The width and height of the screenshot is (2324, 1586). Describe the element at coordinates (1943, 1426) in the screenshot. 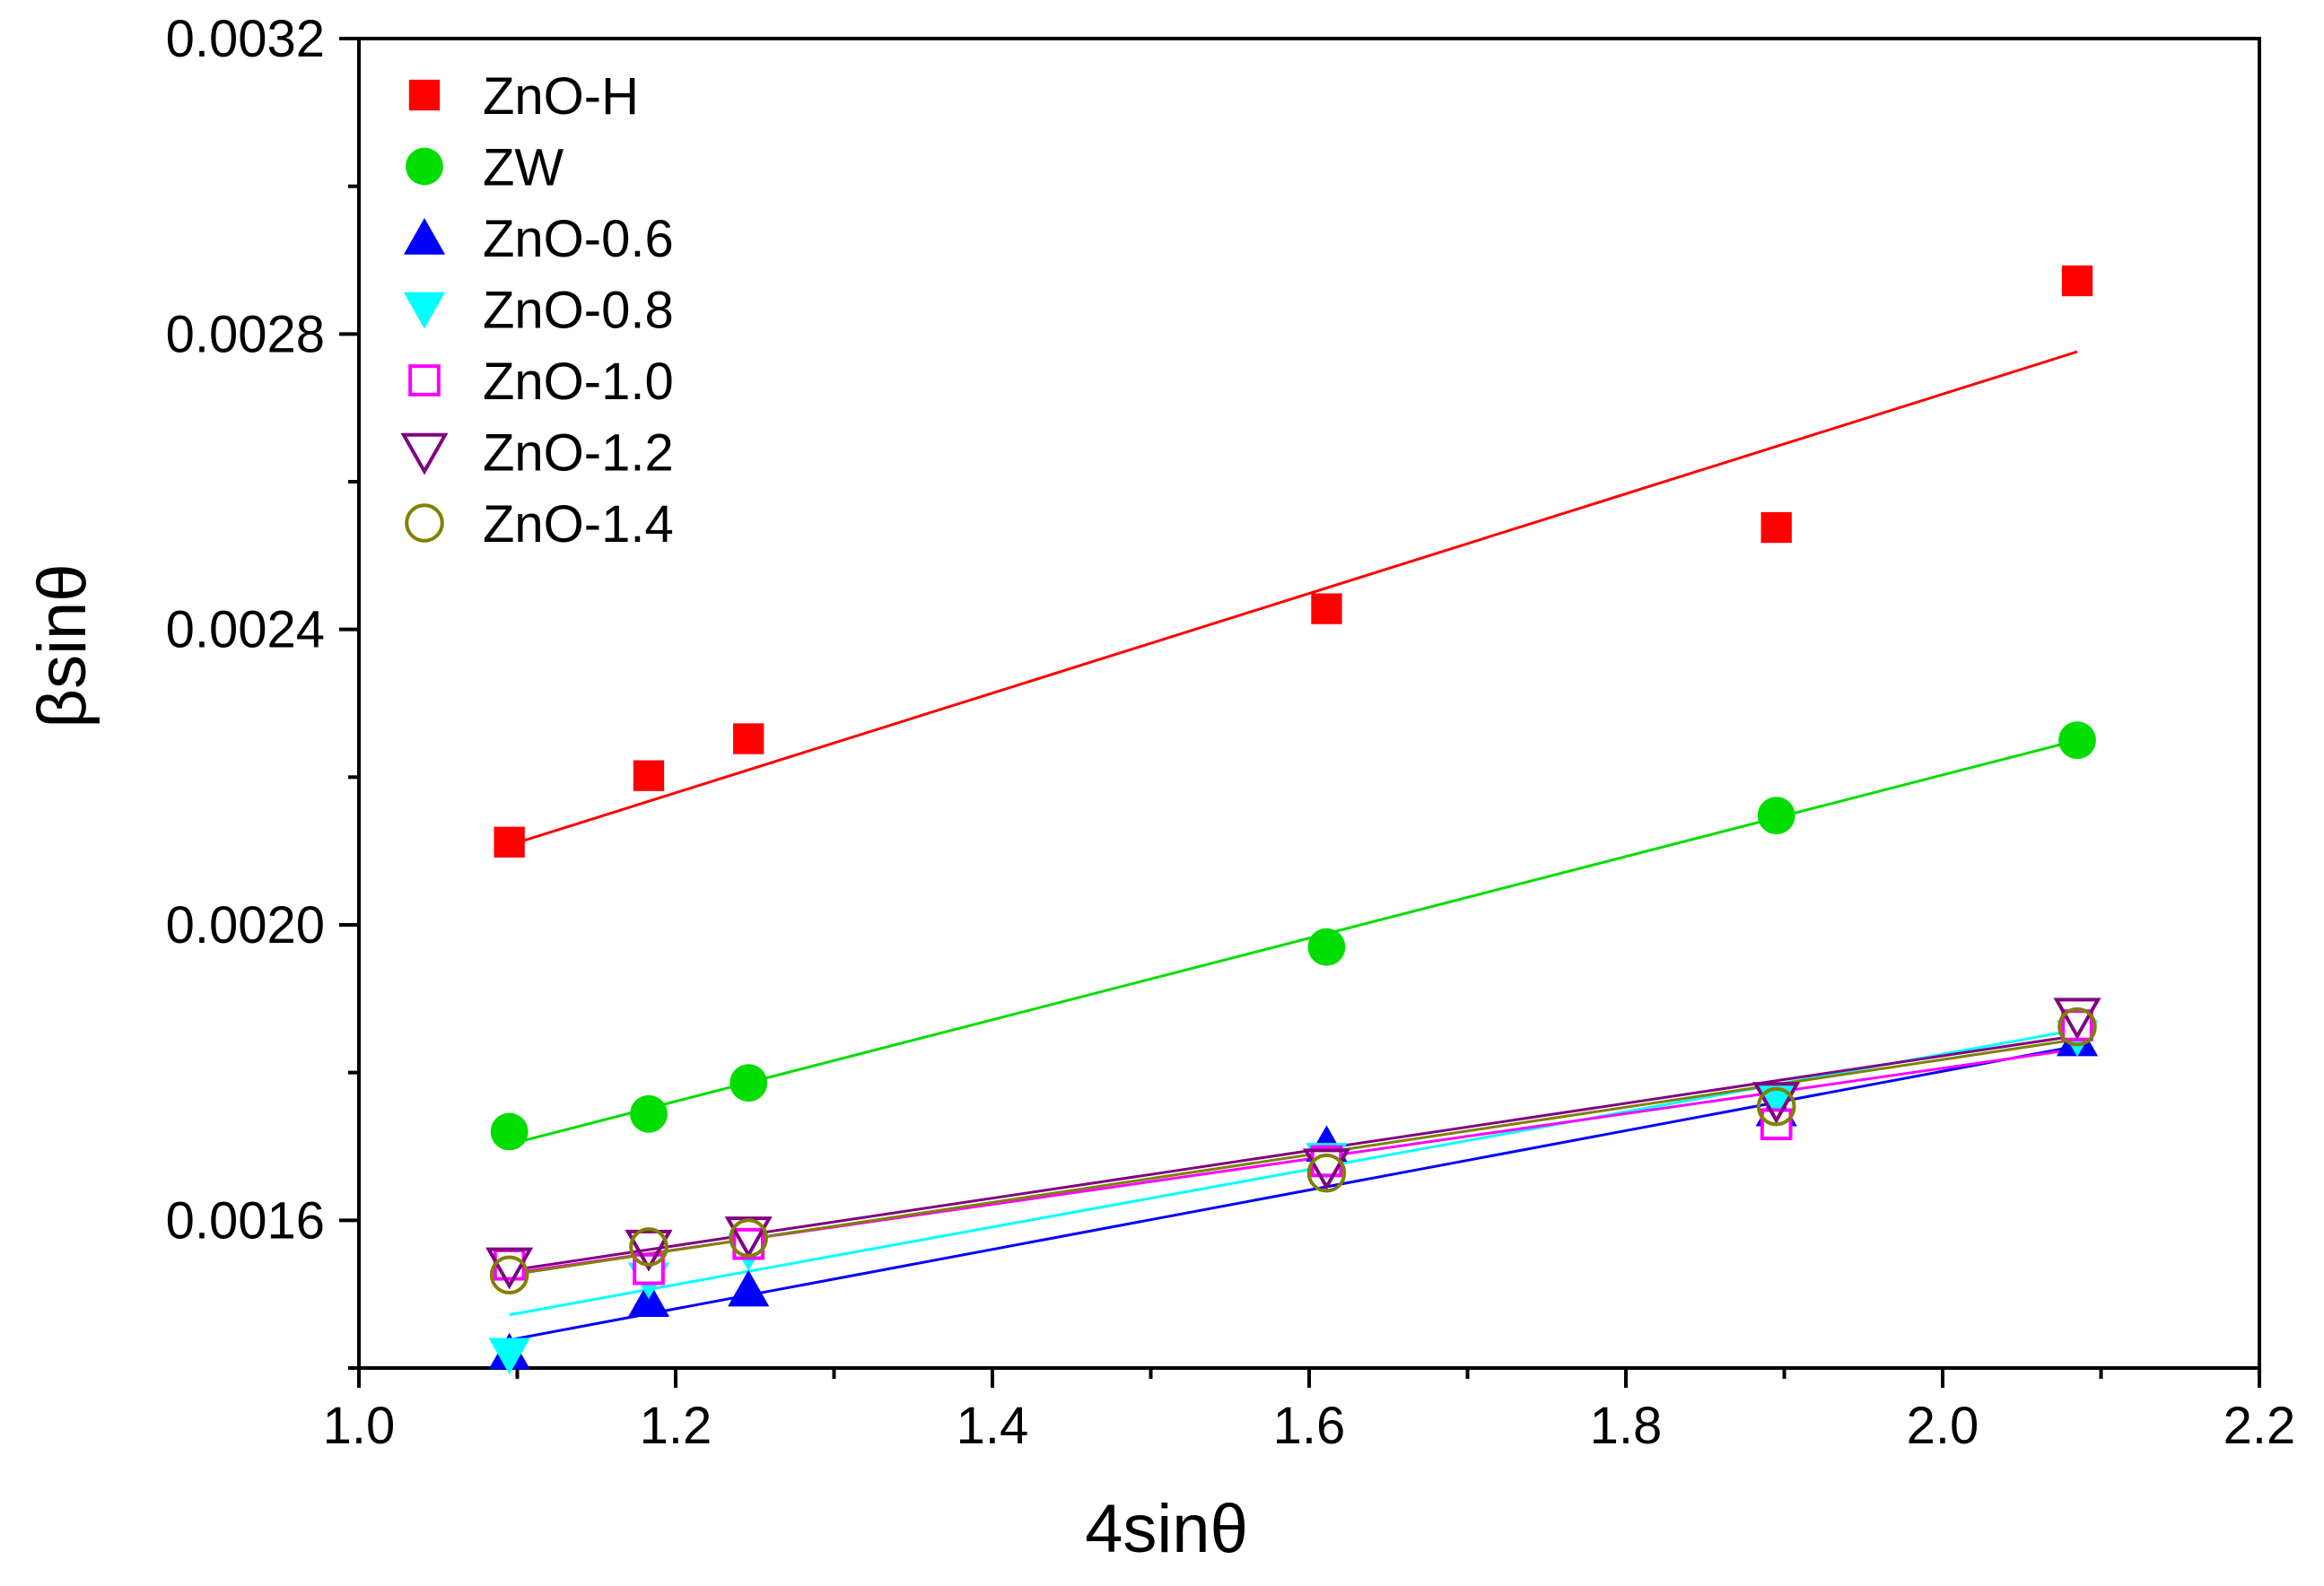

I see `x-tick-label: 2.0` at that location.